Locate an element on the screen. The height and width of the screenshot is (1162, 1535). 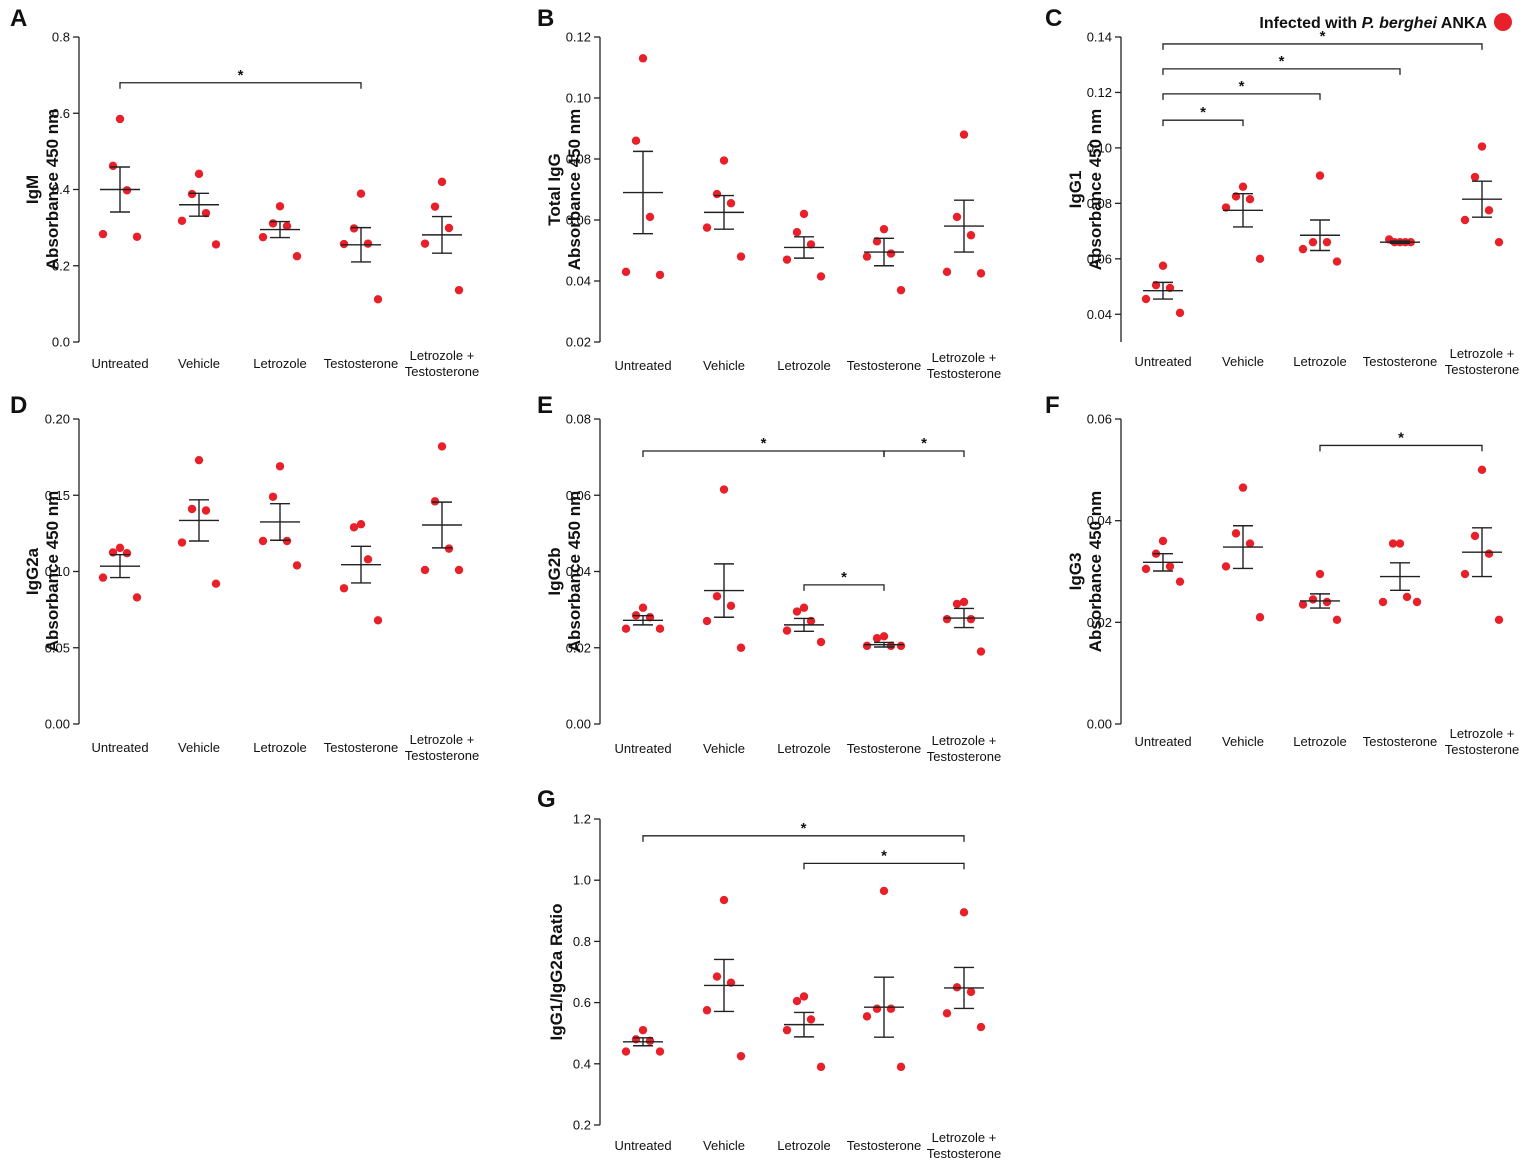
panel-letter: D is located at coordinates (18, 405).